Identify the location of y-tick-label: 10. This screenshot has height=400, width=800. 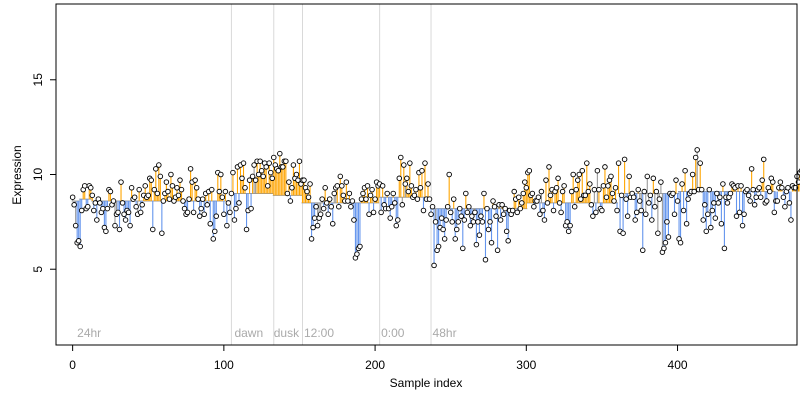
(38, 175).